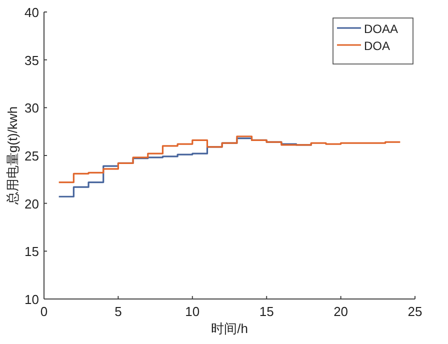  Describe the element at coordinates (44, 311) in the screenshot. I see `x-tick-label: 0` at that location.